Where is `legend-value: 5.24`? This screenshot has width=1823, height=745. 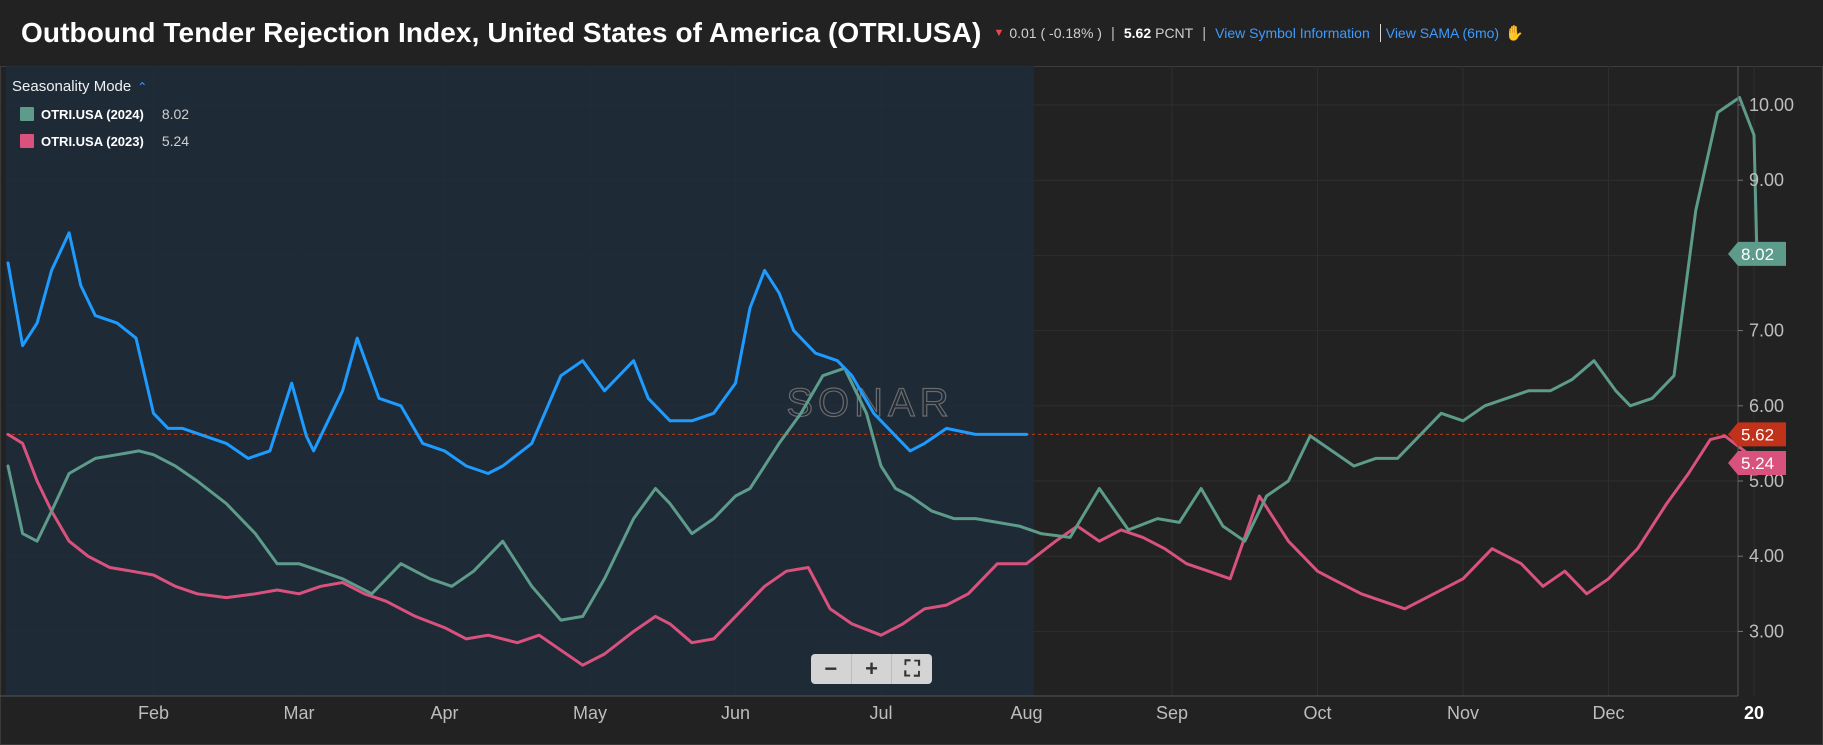 legend-value: 5.24 is located at coordinates (175, 141).